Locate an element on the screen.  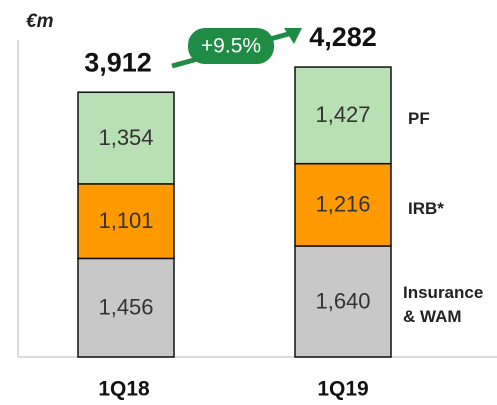
x-tick-label: 1Q19 is located at coordinates (342, 389).